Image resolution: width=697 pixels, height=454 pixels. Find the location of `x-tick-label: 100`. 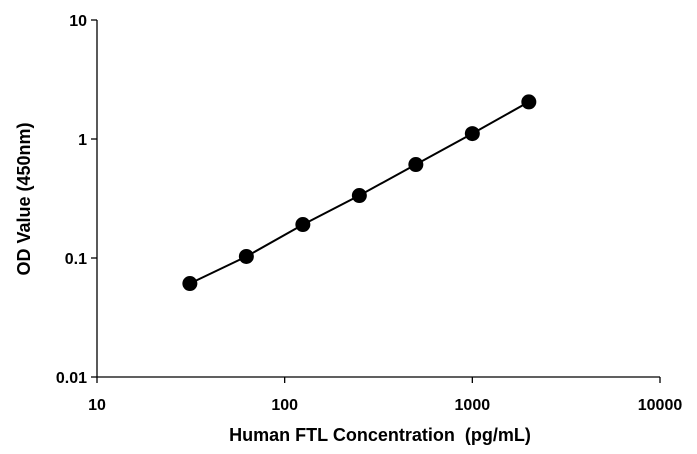

x-tick-label: 100 is located at coordinates (284, 405).